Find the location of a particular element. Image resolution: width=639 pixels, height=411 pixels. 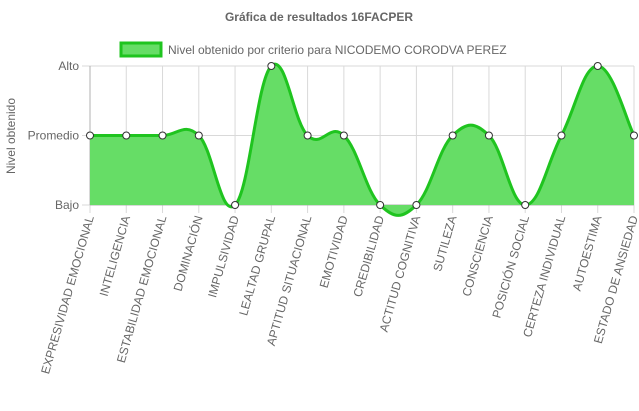

x-tick-label: INTELIGENCIA is located at coordinates (115, 256).